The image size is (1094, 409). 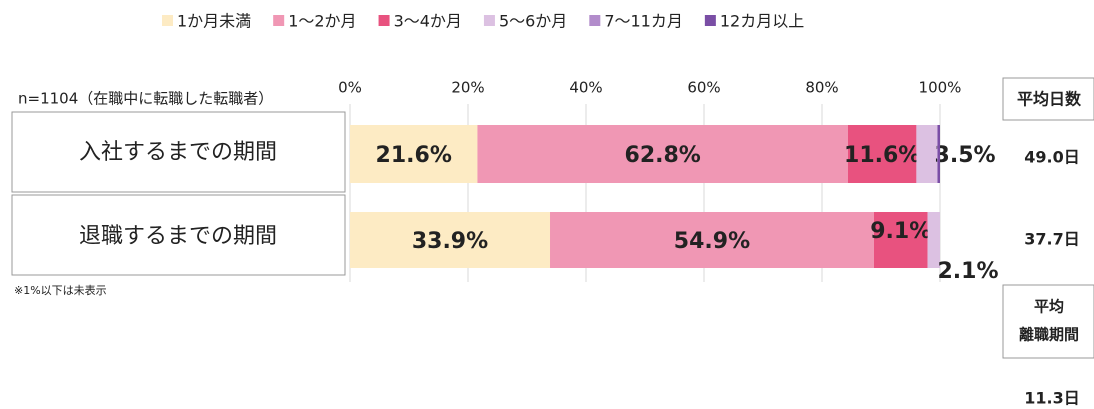 What do you see at coordinates (967, 271) in the screenshot?
I see `data-label: 2.1%` at bounding box center [967, 271].